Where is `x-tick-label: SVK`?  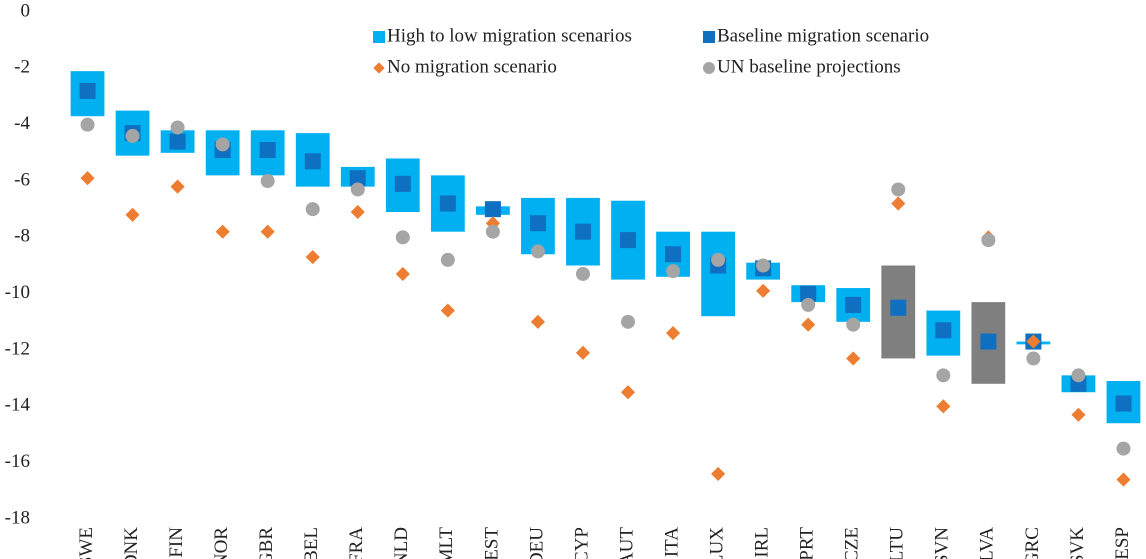 x-tick-label: SVK is located at coordinates (1077, 543).